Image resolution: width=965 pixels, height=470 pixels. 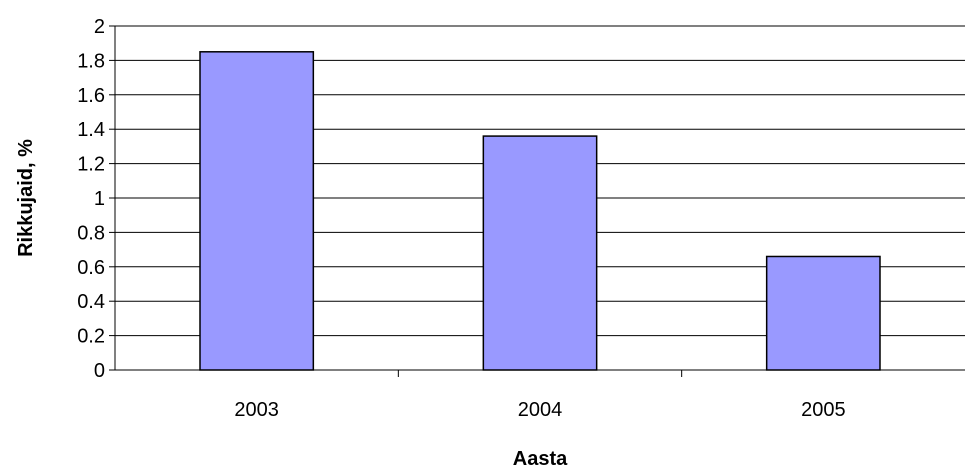 What do you see at coordinates (91, 96) in the screenshot?
I see `y-tick-label: 1.6` at bounding box center [91, 96].